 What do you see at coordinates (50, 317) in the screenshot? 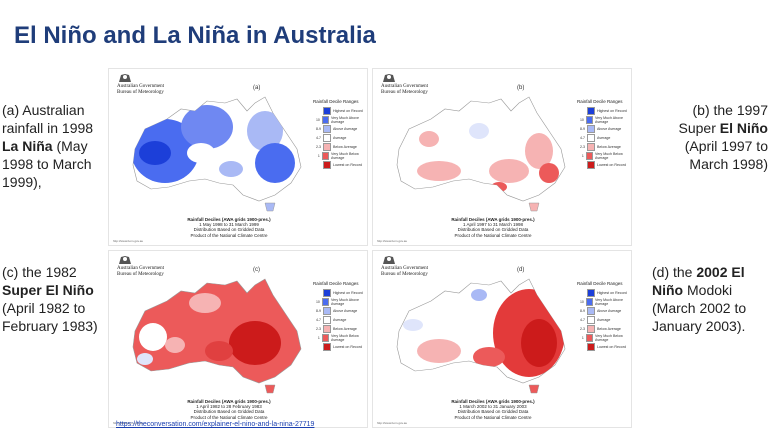
I see `caption-c-tail: (April 1982 to February 1983)` at bounding box center [50, 317].